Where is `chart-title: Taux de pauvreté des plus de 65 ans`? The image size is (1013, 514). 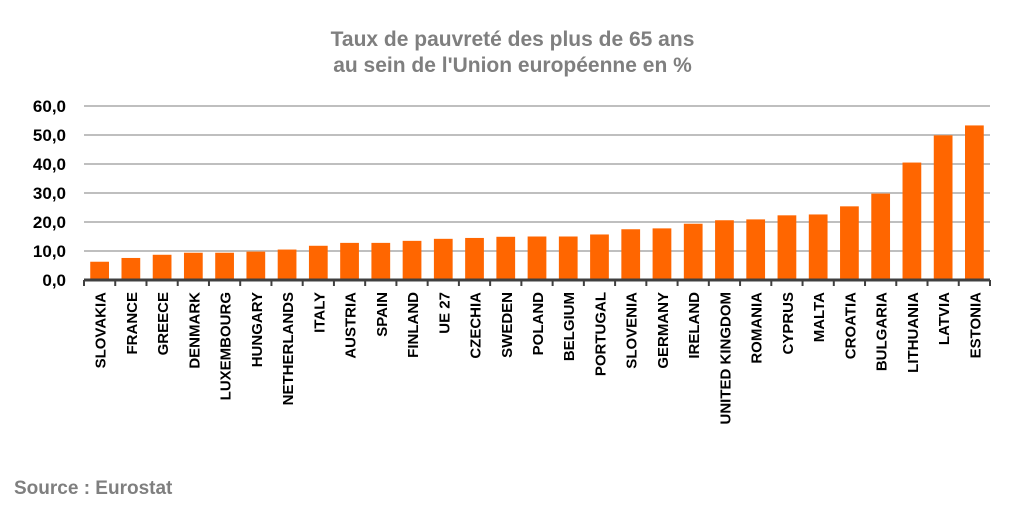
chart-title: Taux de pauvreté des plus de 65 ans is located at coordinates (512, 39).